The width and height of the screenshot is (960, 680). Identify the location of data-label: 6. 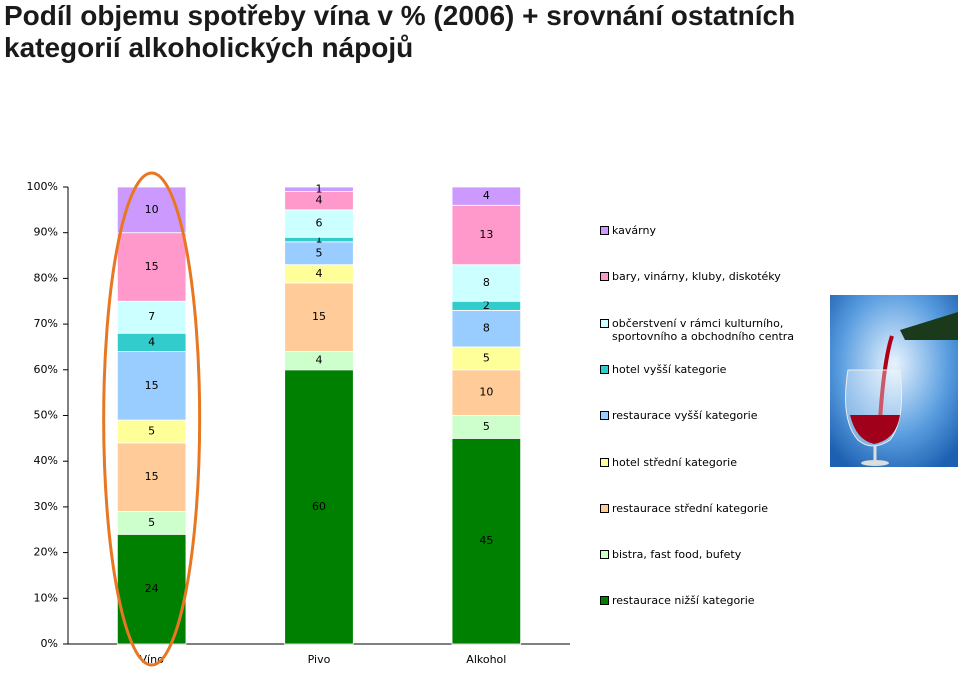
(319, 223).